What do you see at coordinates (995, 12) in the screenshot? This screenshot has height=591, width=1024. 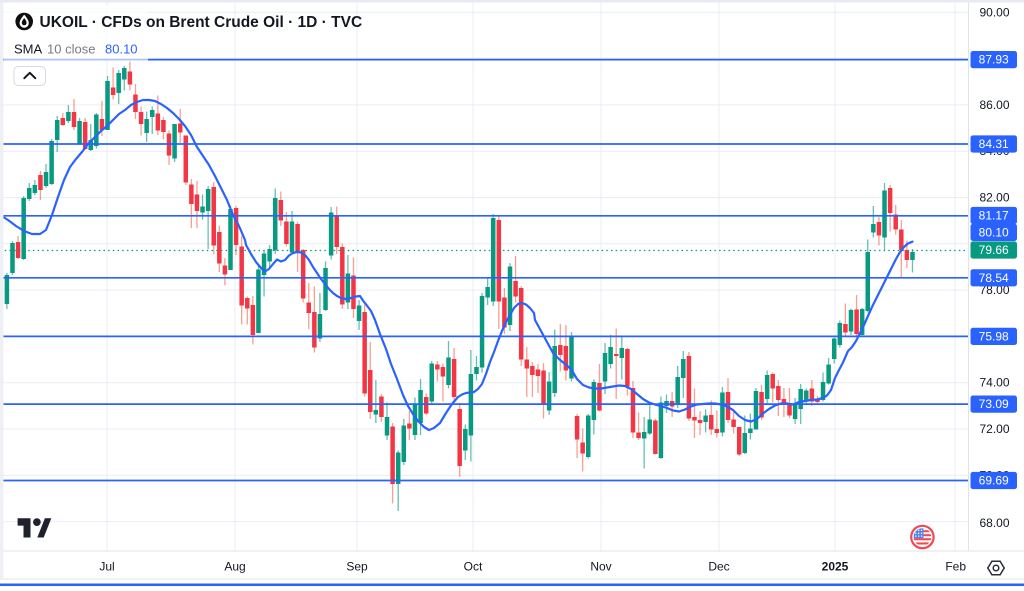 I see `svg-text: 90.00` at bounding box center [995, 12].